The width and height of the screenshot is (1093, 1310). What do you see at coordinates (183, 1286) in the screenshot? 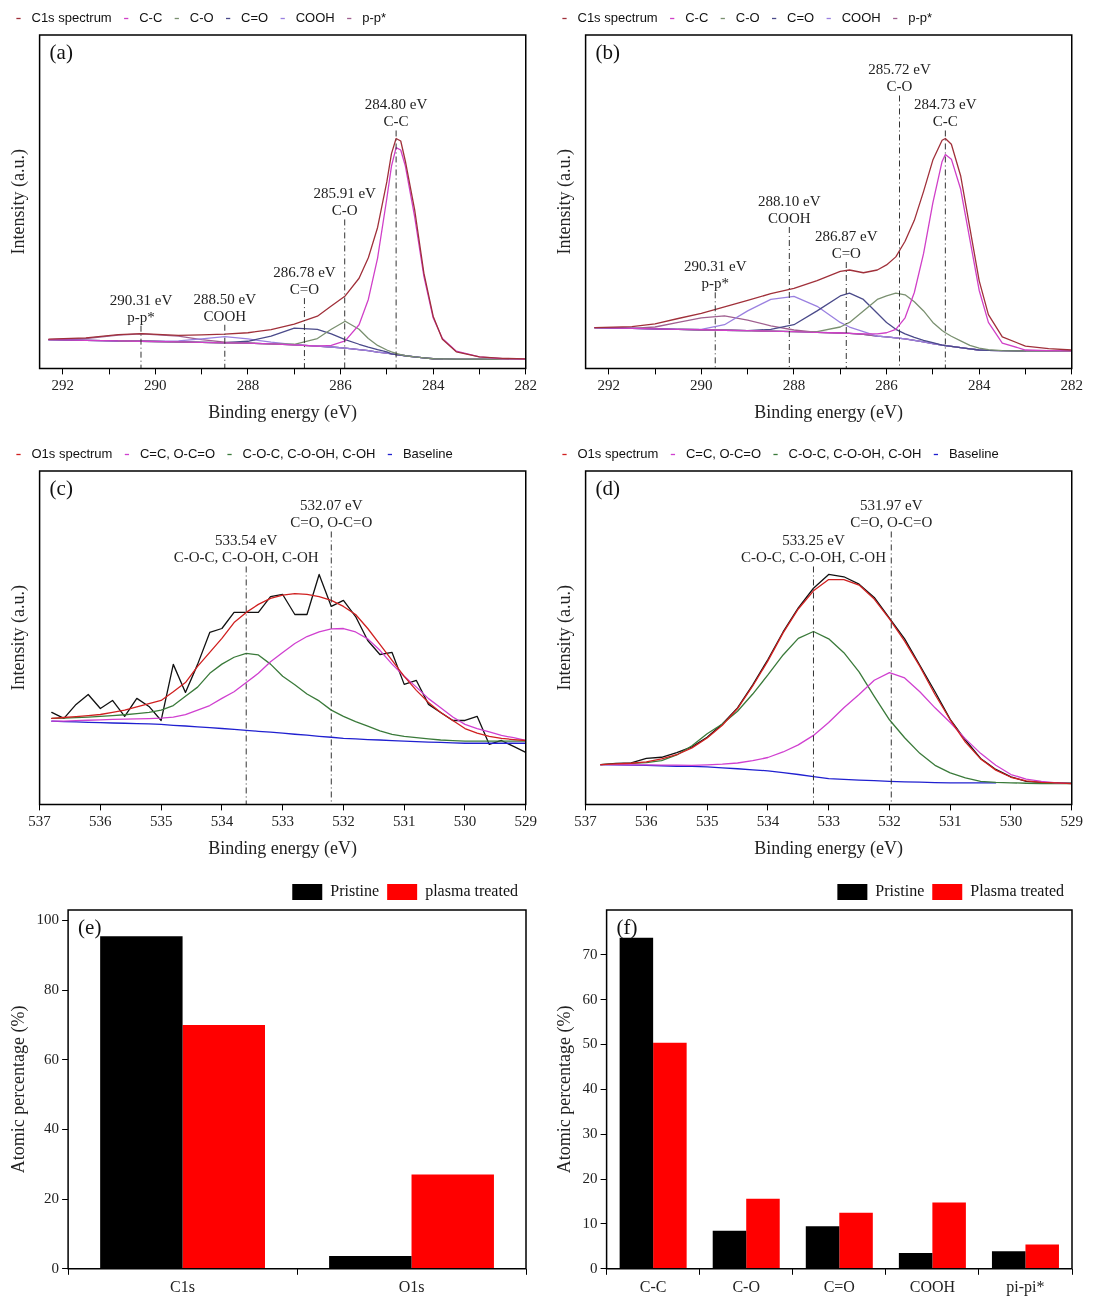
I see `x-tick-label: C1s` at bounding box center [183, 1286].